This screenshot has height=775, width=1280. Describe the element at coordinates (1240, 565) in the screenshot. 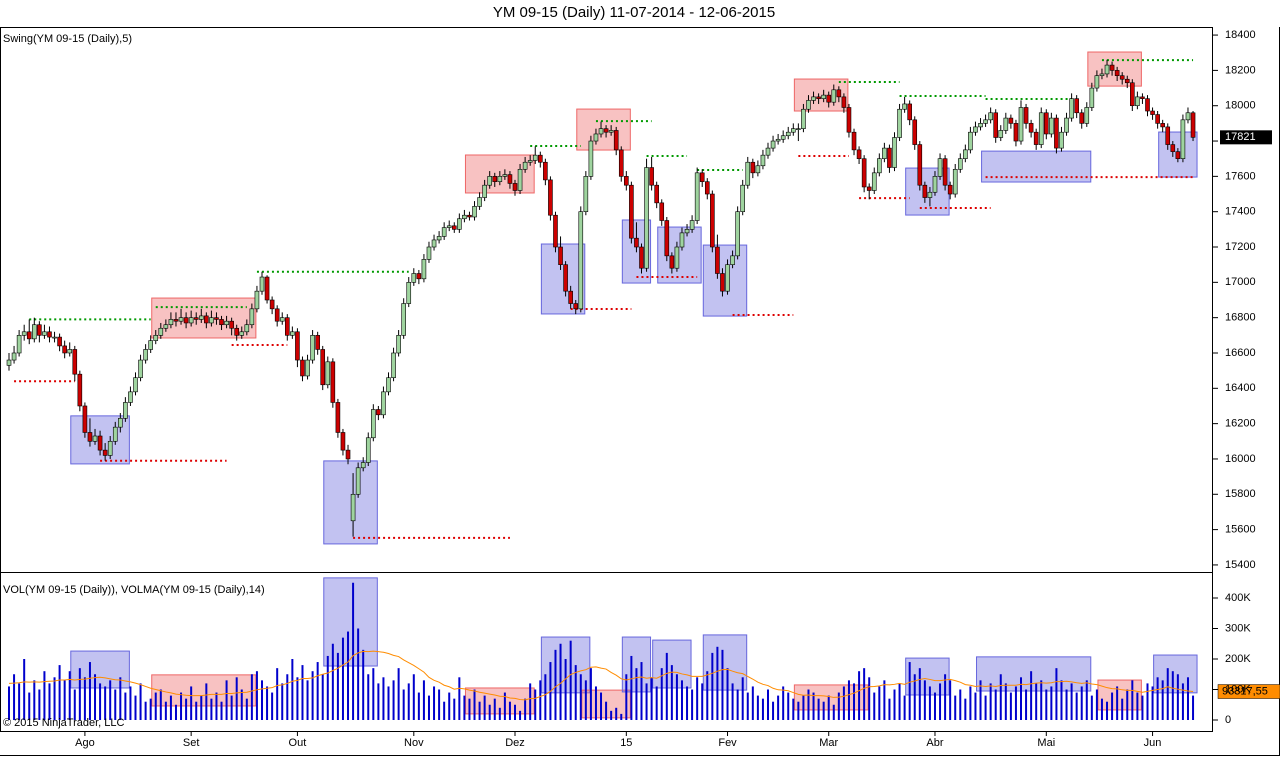

I see `y-tick-label: 15400` at that location.